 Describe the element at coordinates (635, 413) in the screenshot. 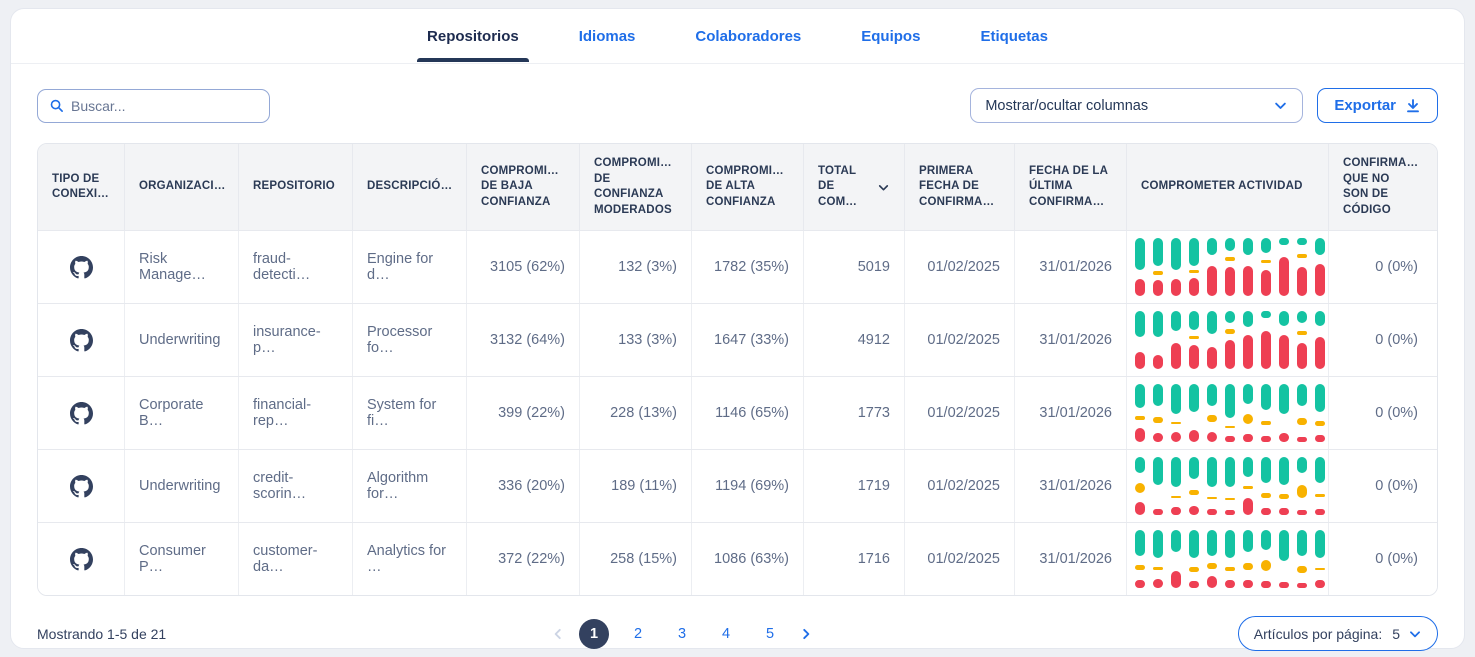

I see `moderate-confidence-cell: 228 (13%)` at that location.